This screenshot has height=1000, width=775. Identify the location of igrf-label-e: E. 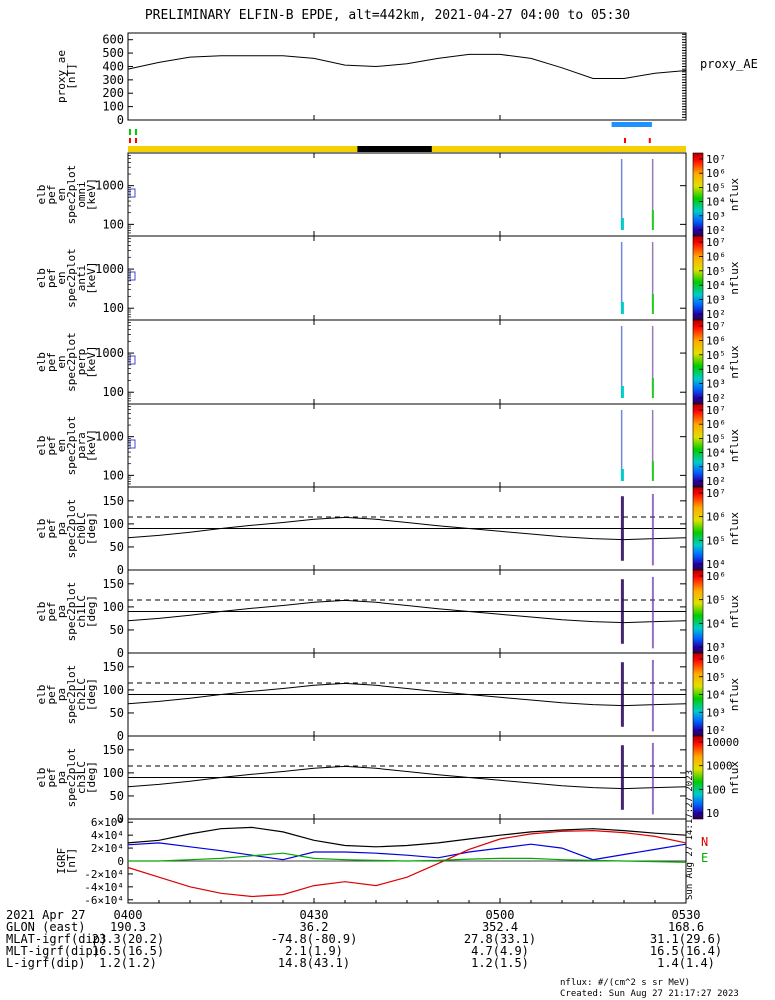
(704, 858).